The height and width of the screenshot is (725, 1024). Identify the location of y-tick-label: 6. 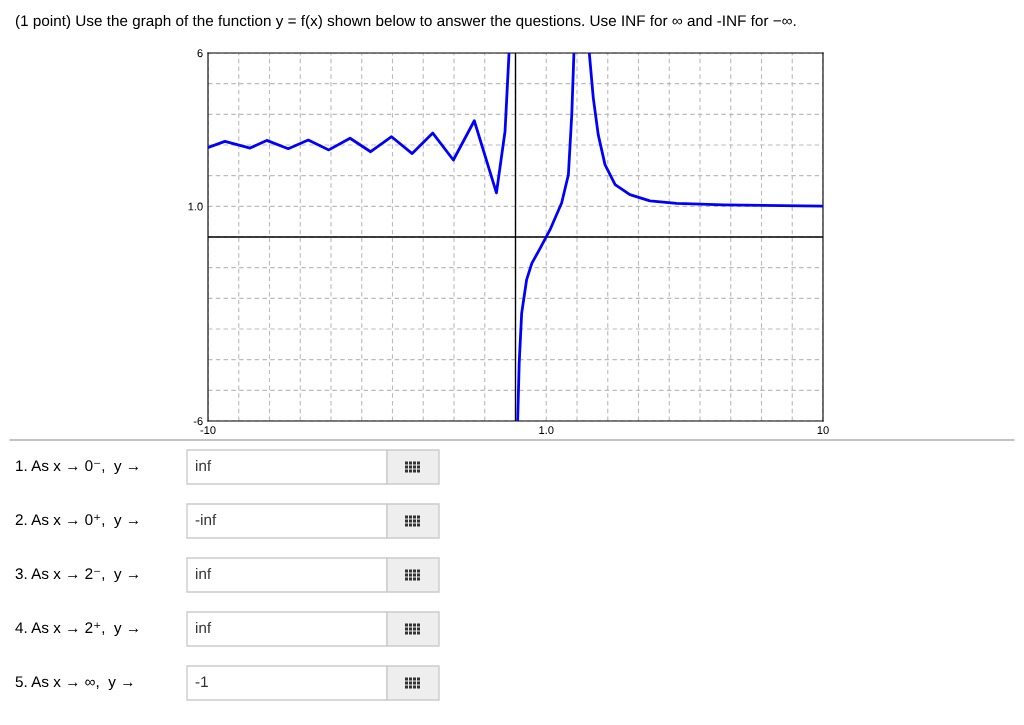
(200, 53).